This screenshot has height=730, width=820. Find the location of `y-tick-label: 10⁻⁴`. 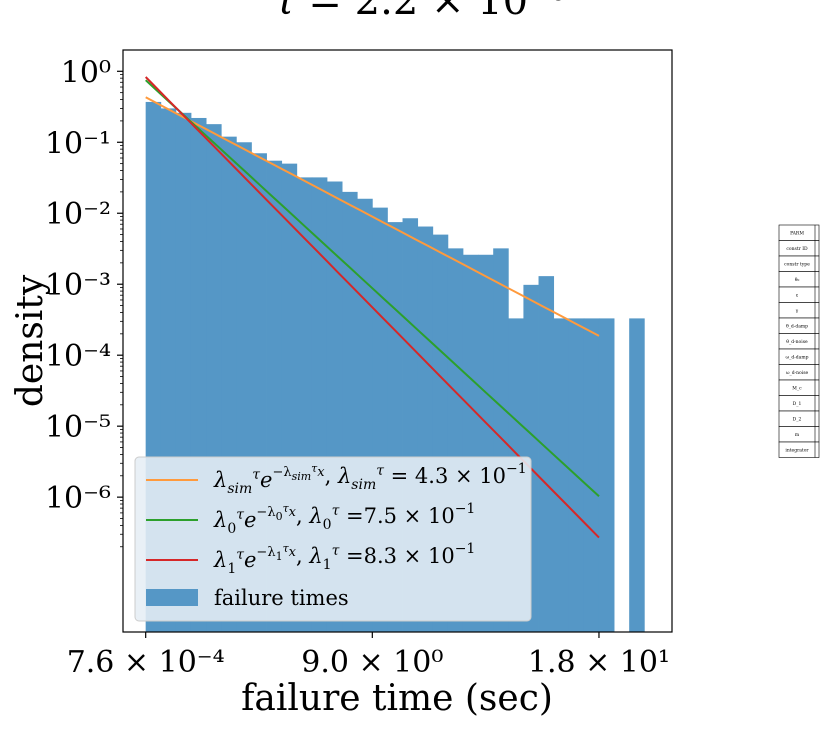

y-tick-label: 10⁻⁴ is located at coordinates (78, 356).